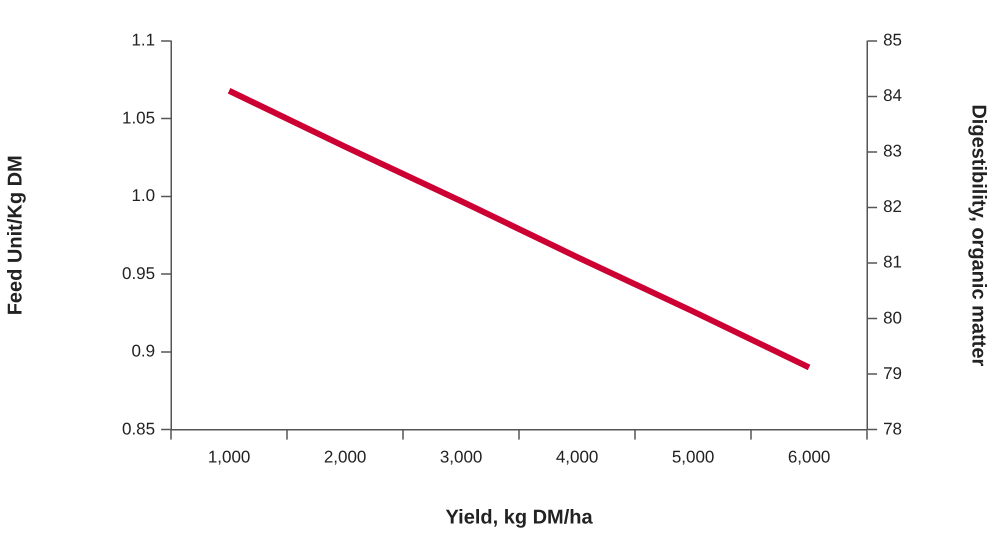  Describe the element at coordinates (139, 273) in the screenshot. I see `y-tick-label: 0.95` at that location.